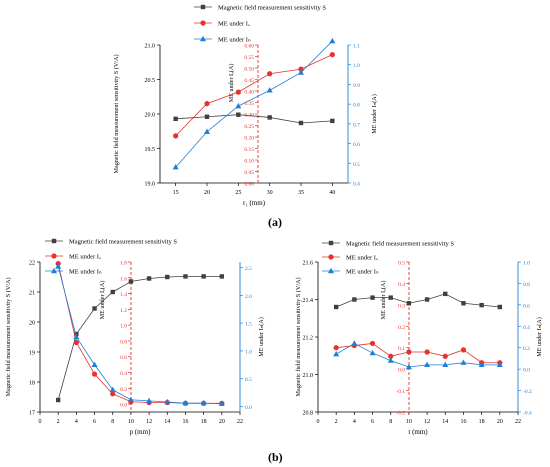  Describe the element at coordinates (150, 116) in the screenshot. I see `left-tick-label: 20.0` at that location.